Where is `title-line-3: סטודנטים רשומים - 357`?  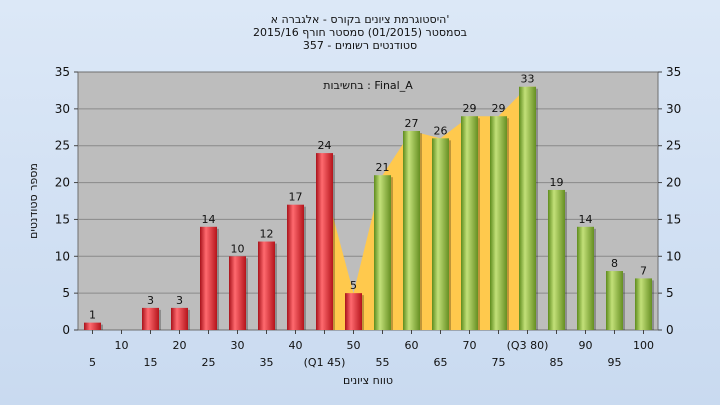 title-line-3: סטודנטים רשומים - 357 is located at coordinates (360, 45).